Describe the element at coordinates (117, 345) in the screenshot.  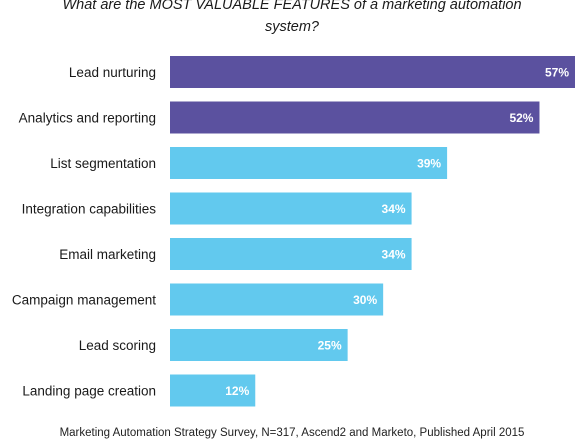
I see `category-label-lead-scoring: Lead scoring` at that location.